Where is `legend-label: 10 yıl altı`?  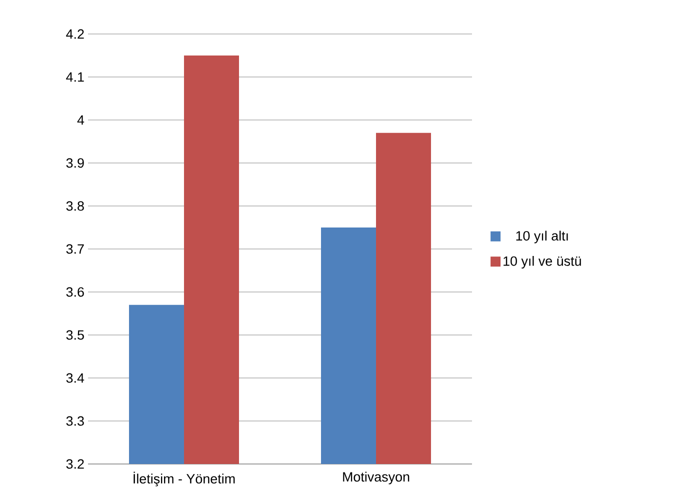 legend-label: 10 yıl altı is located at coordinates (542, 237).